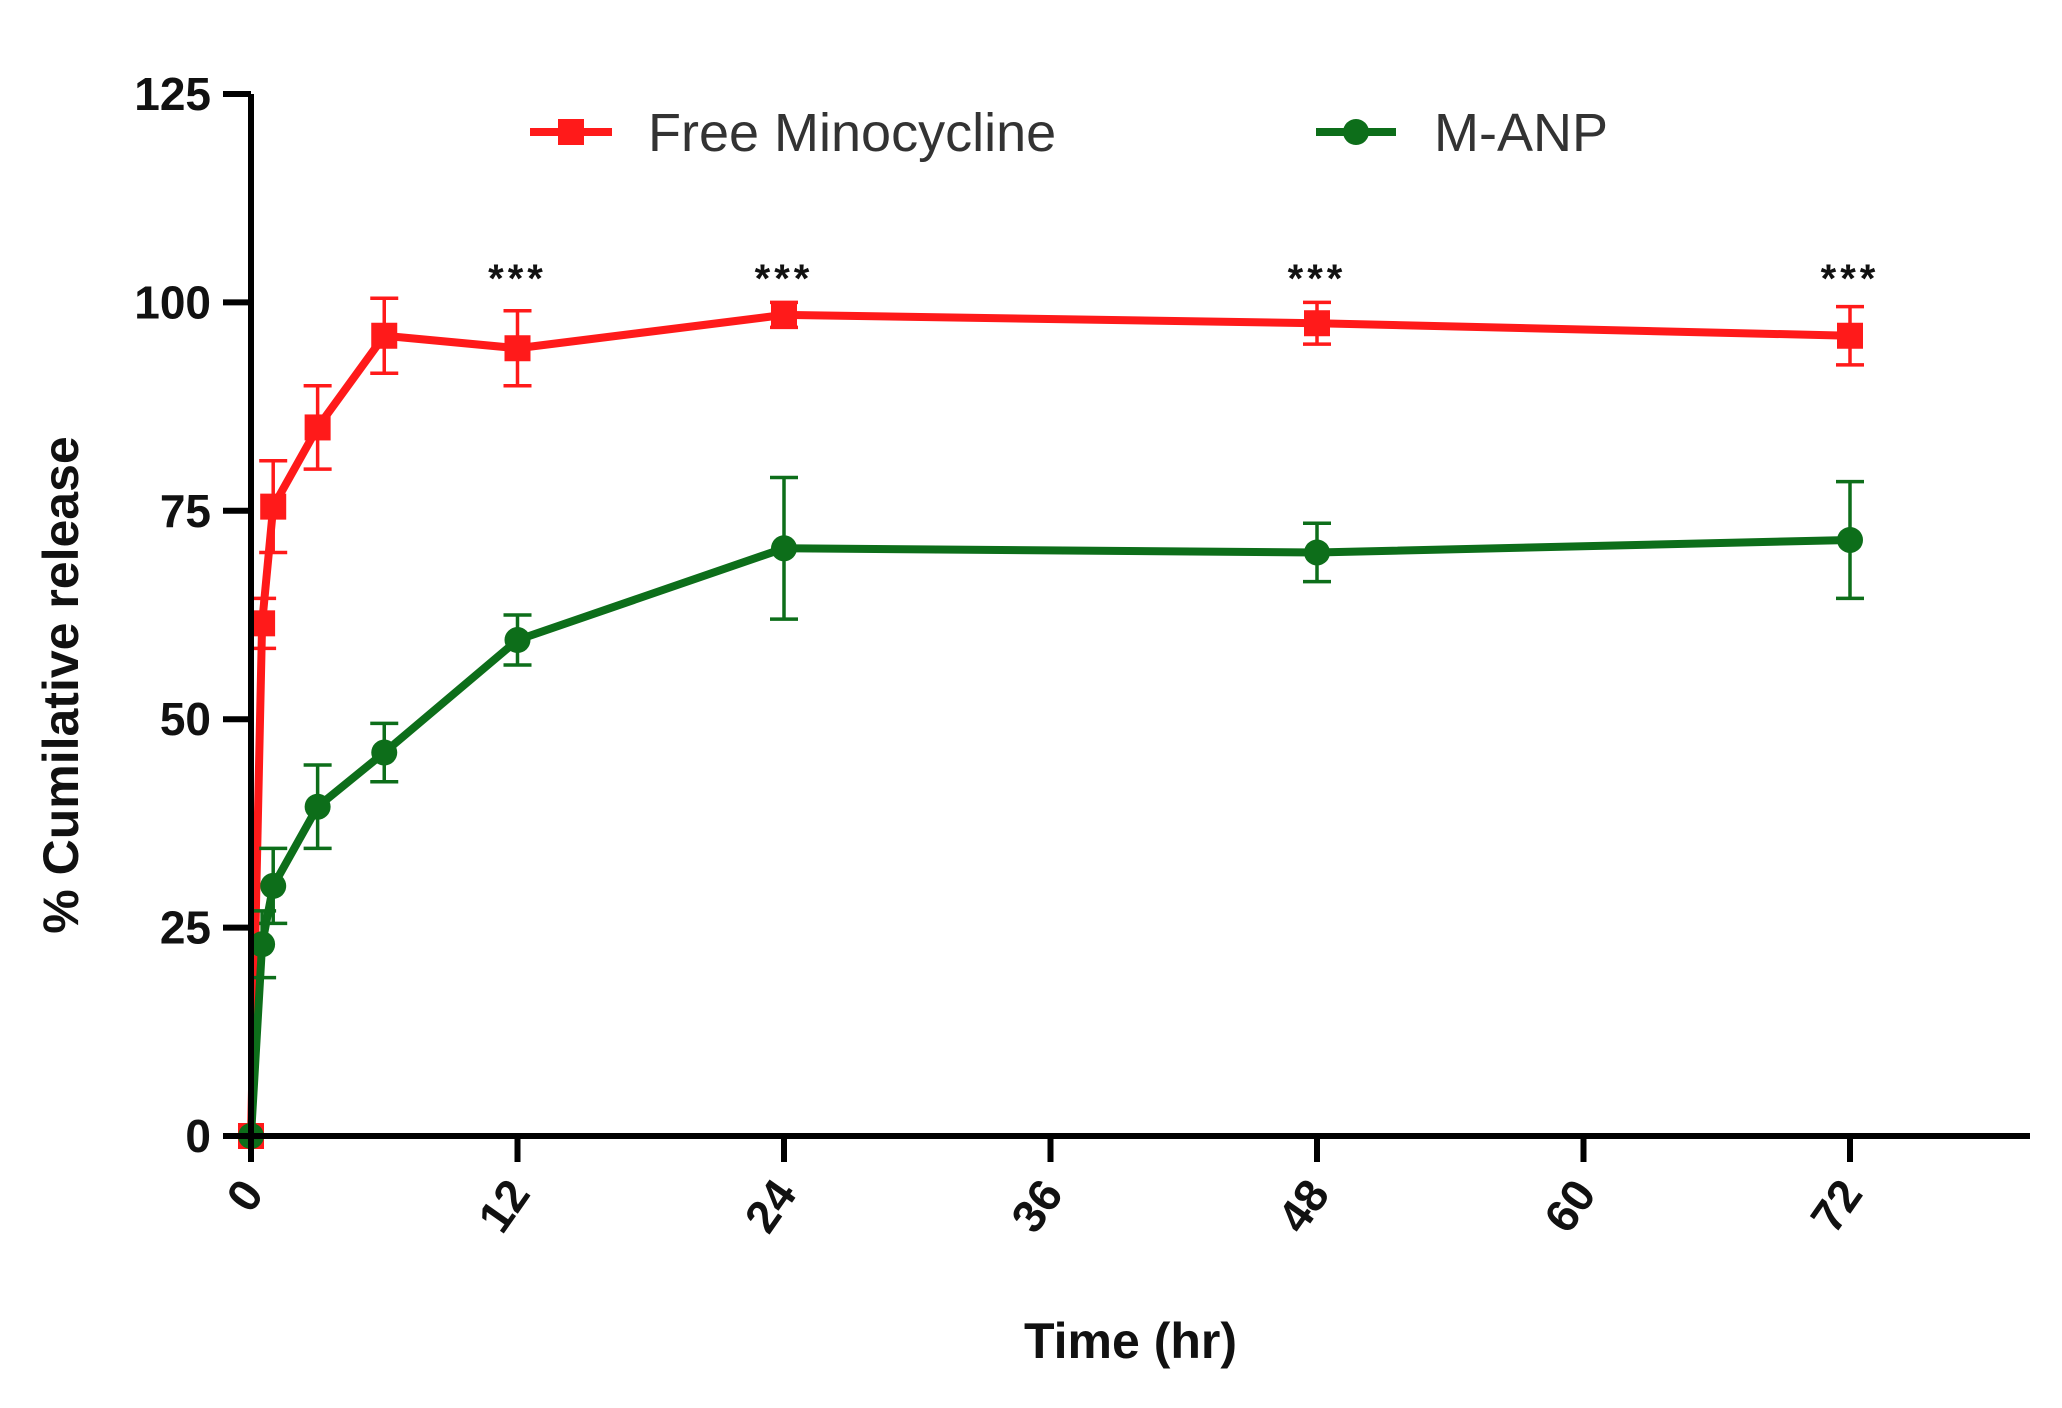 Image resolution: width=2062 pixels, height=1408 pixels. I want to click on y-tick-label: 125, so click(172, 94).